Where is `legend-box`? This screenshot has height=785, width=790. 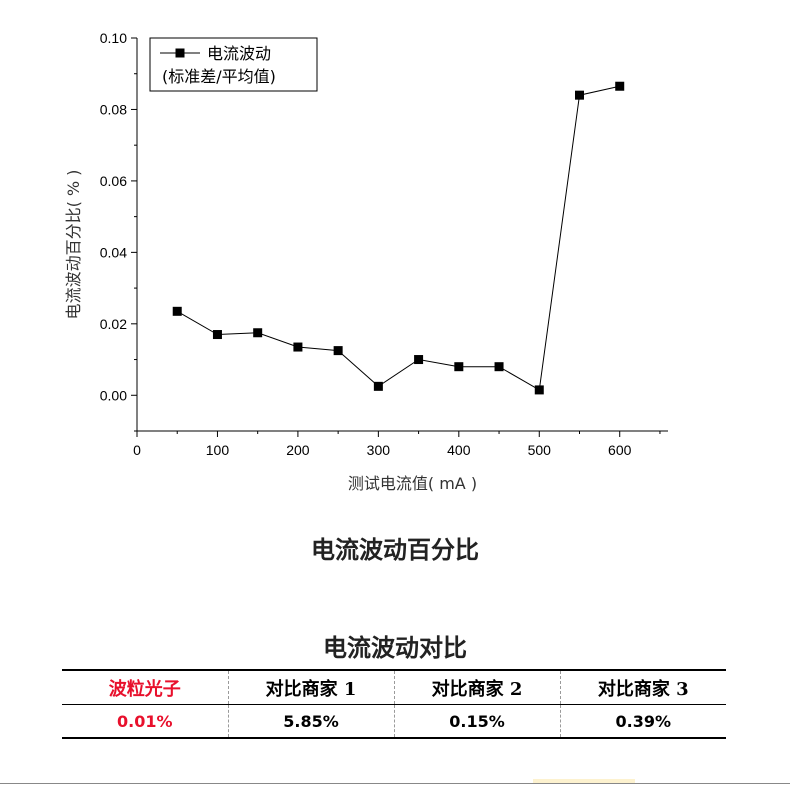 legend-box is located at coordinates (233, 64).